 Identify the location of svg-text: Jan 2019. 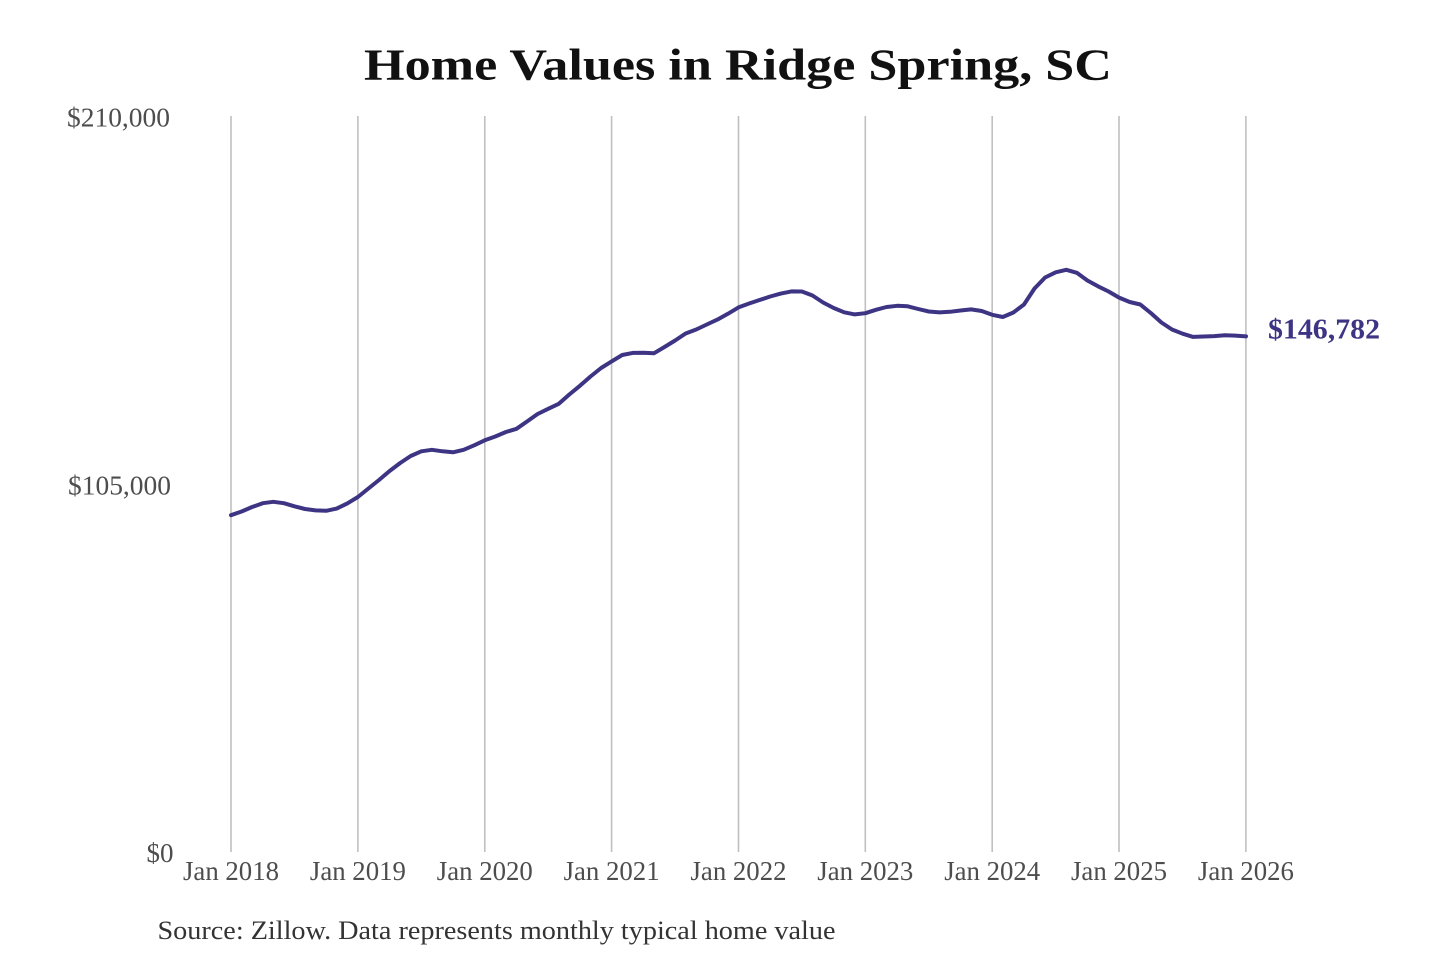
(358, 871).